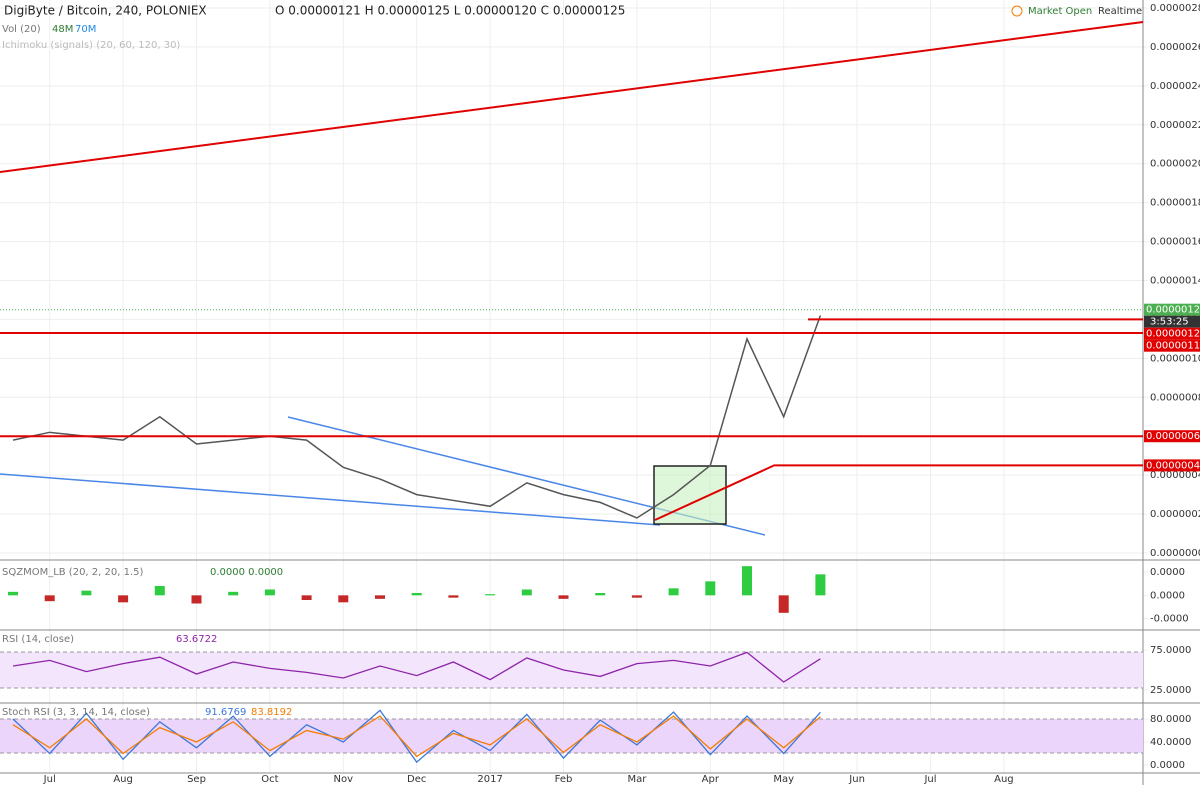 The image size is (1200, 789). Describe the element at coordinates (637, 779) in the screenshot. I see `x-tick-label: Mar` at that location.